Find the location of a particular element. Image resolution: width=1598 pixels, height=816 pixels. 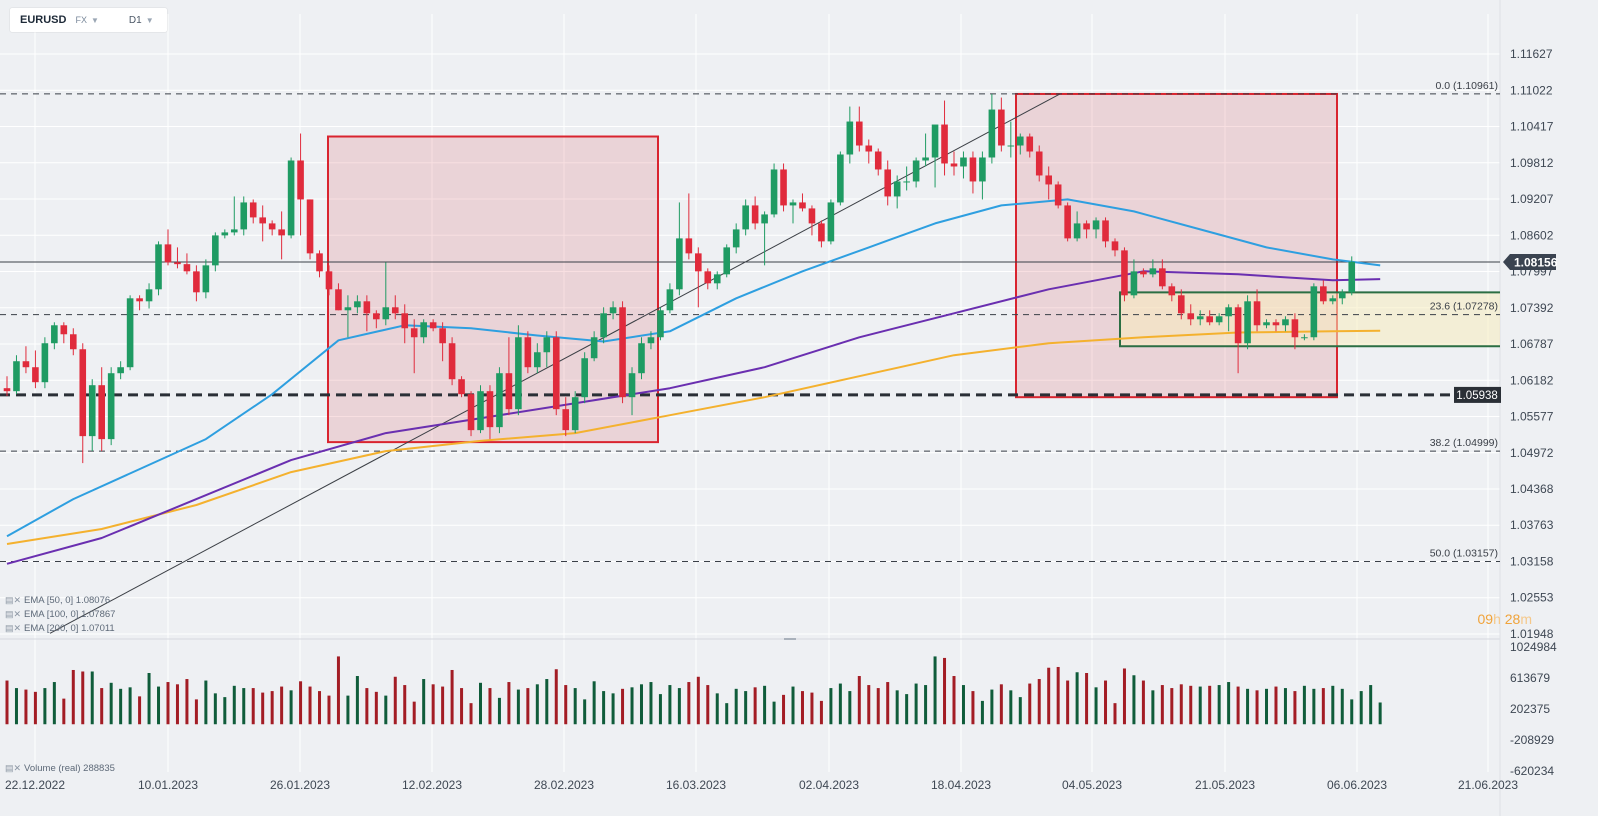

red-zone-box is located at coordinates (1176, 245).